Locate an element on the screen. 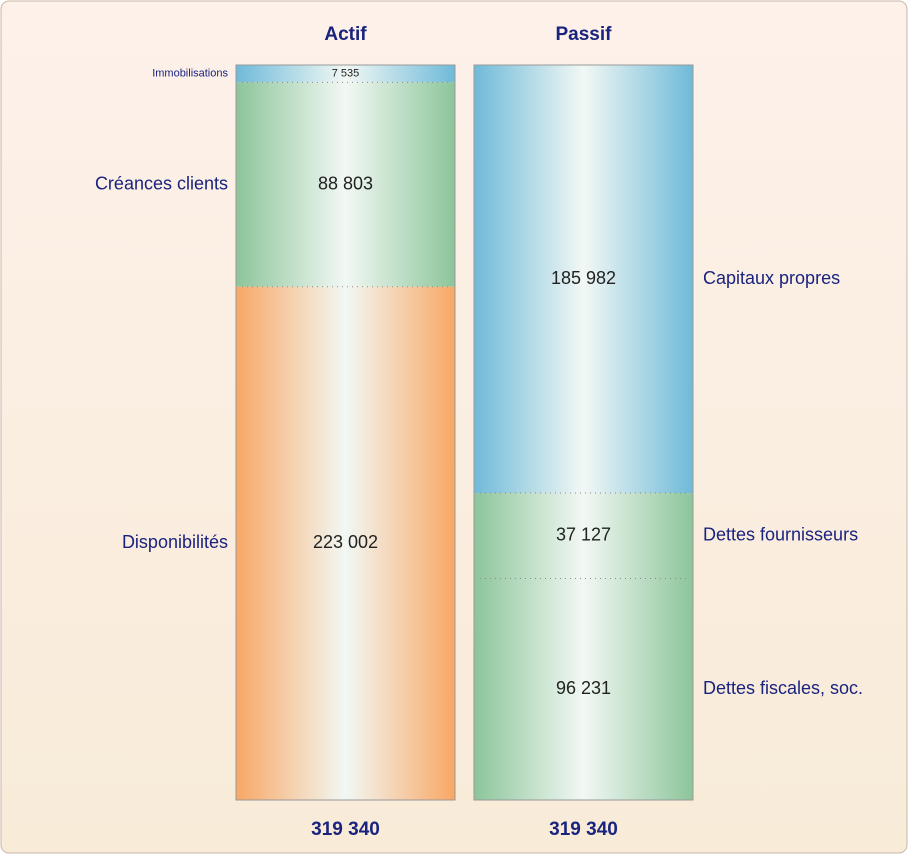 The width and height of the screenshot is (908, 854). segment-value: 223 002 is located at coordinates (345, 542).